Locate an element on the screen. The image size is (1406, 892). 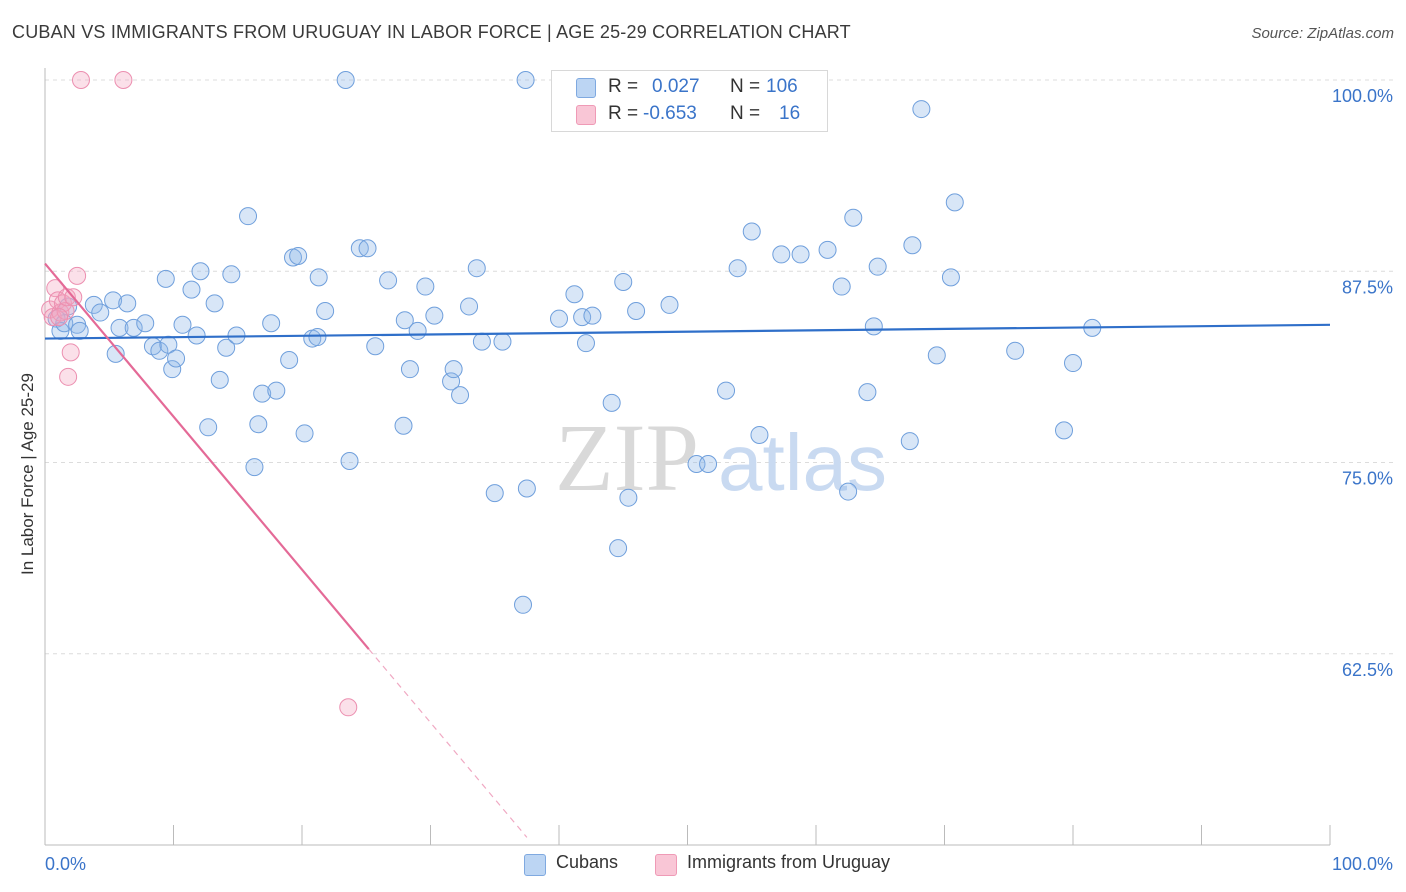
legend-n-value: 16 is located at coordinates (790, 113).